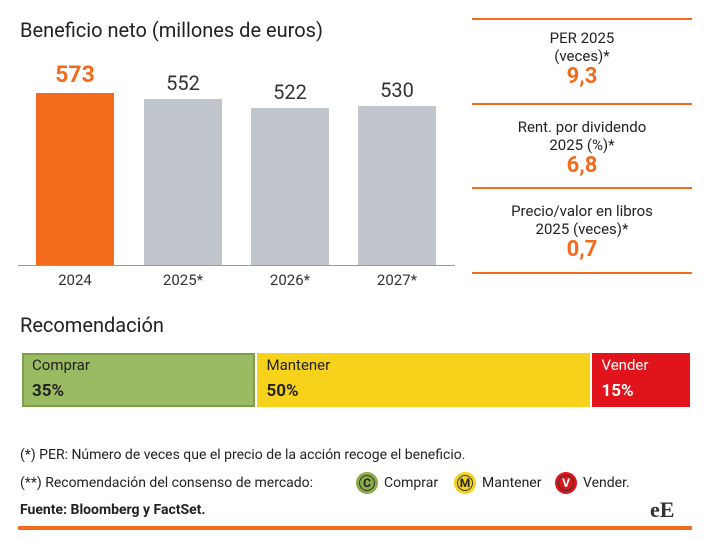  Describe the element at coordinates (75, 280) in the screenshot. I see `x-tick-label: 2024` at that location.